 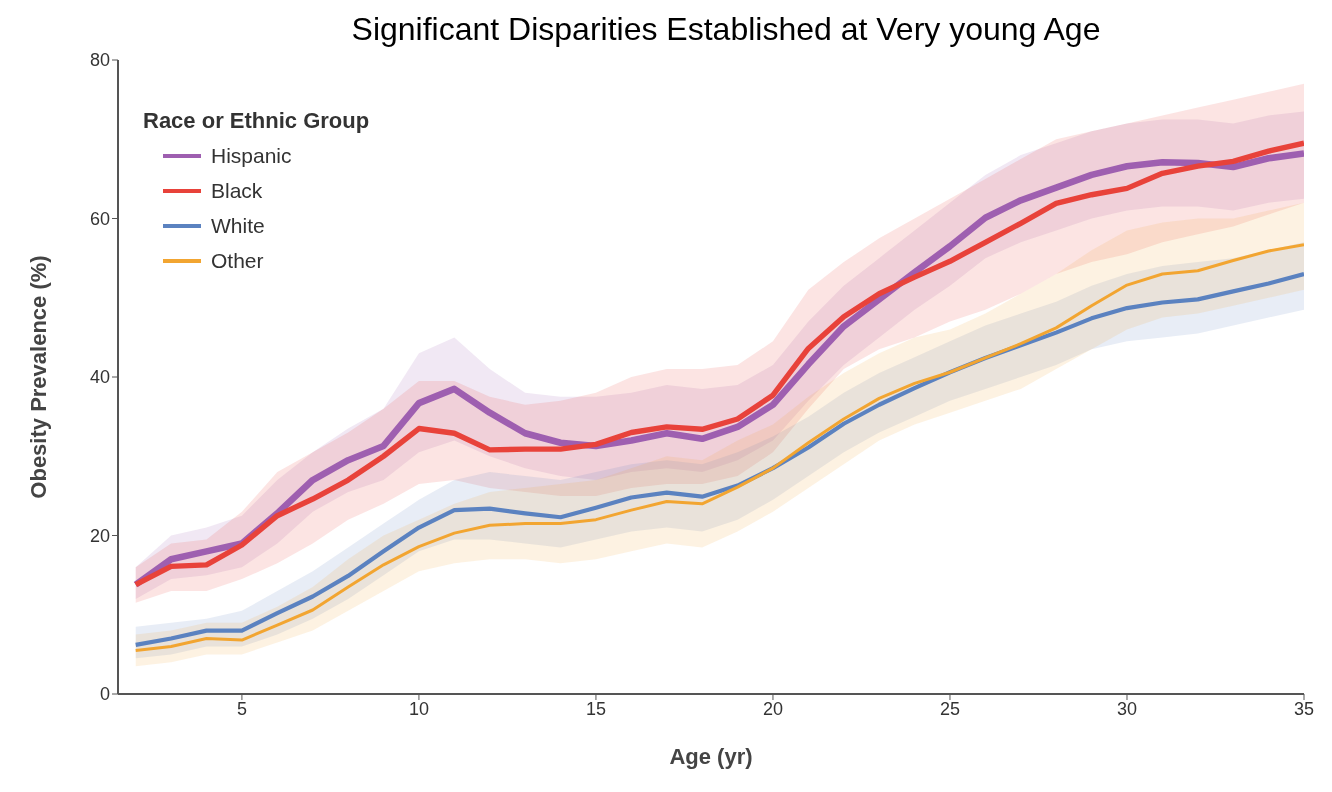 I want to click on legend-label: White, so click(x=238, y=225).